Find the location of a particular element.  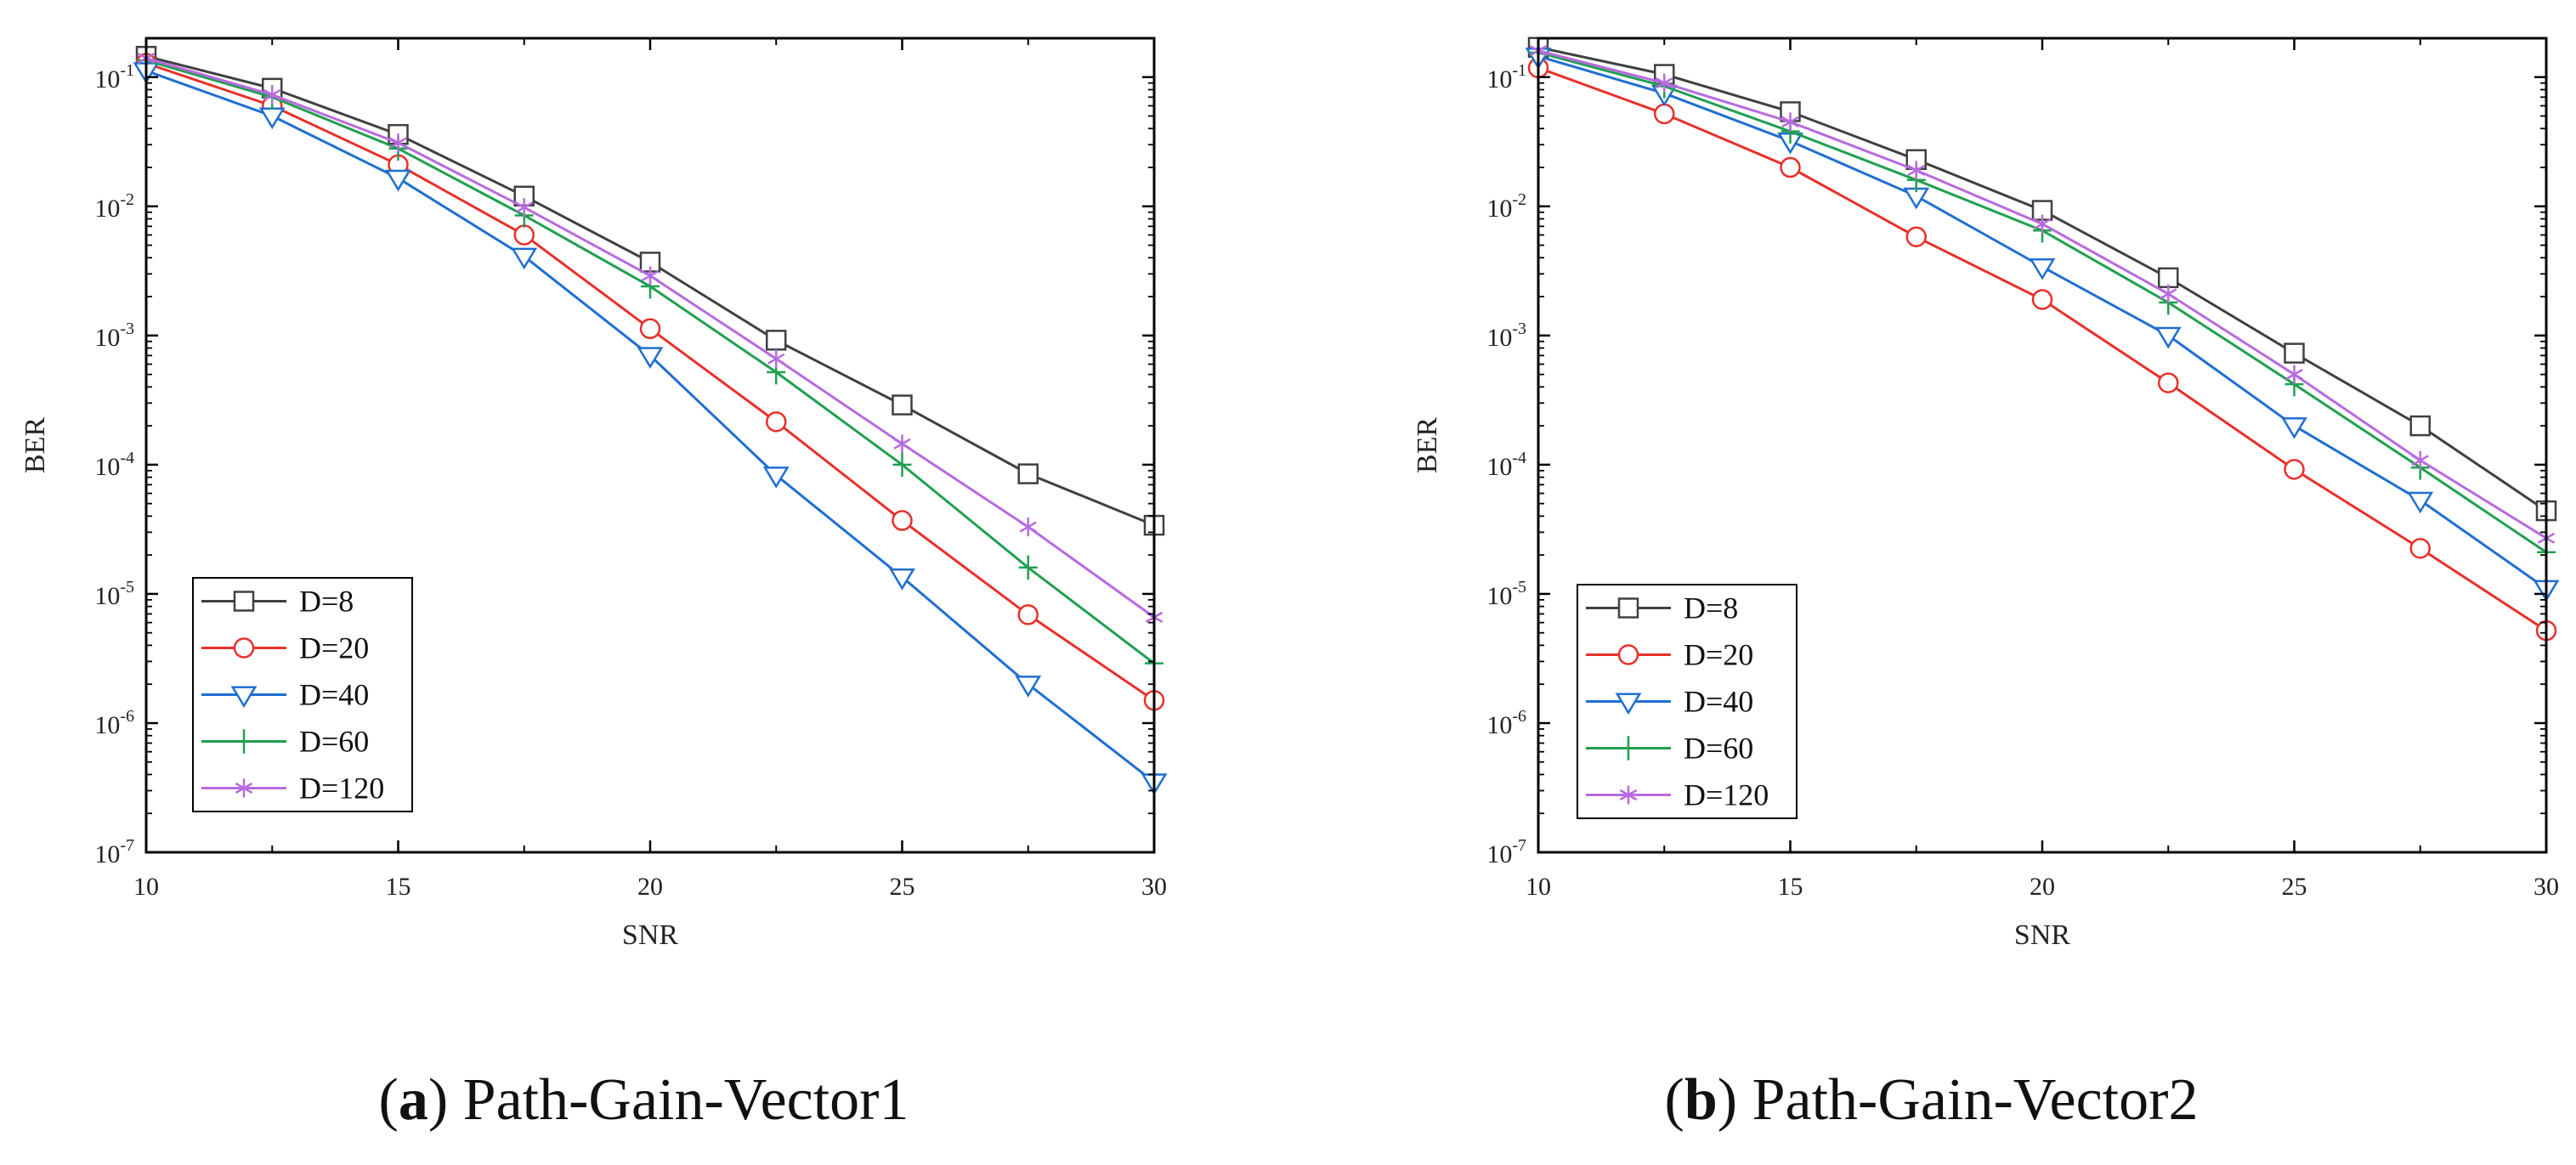

x-tick-label: 20 is located at coordinates (2042, 887).